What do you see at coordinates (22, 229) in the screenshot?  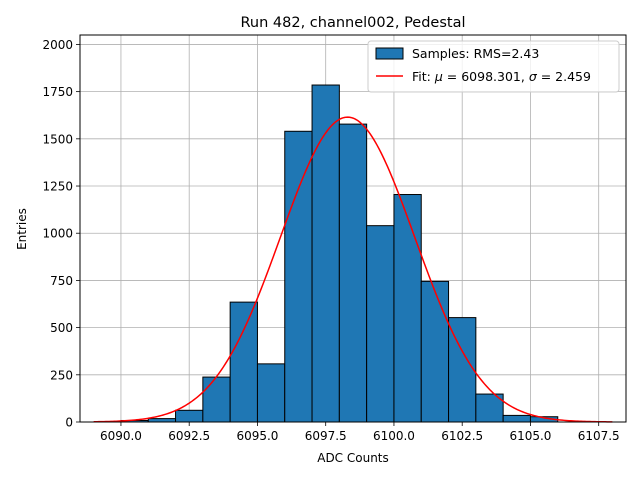 I see `y-axis-label: Entries` at bounding box center [22, 229].